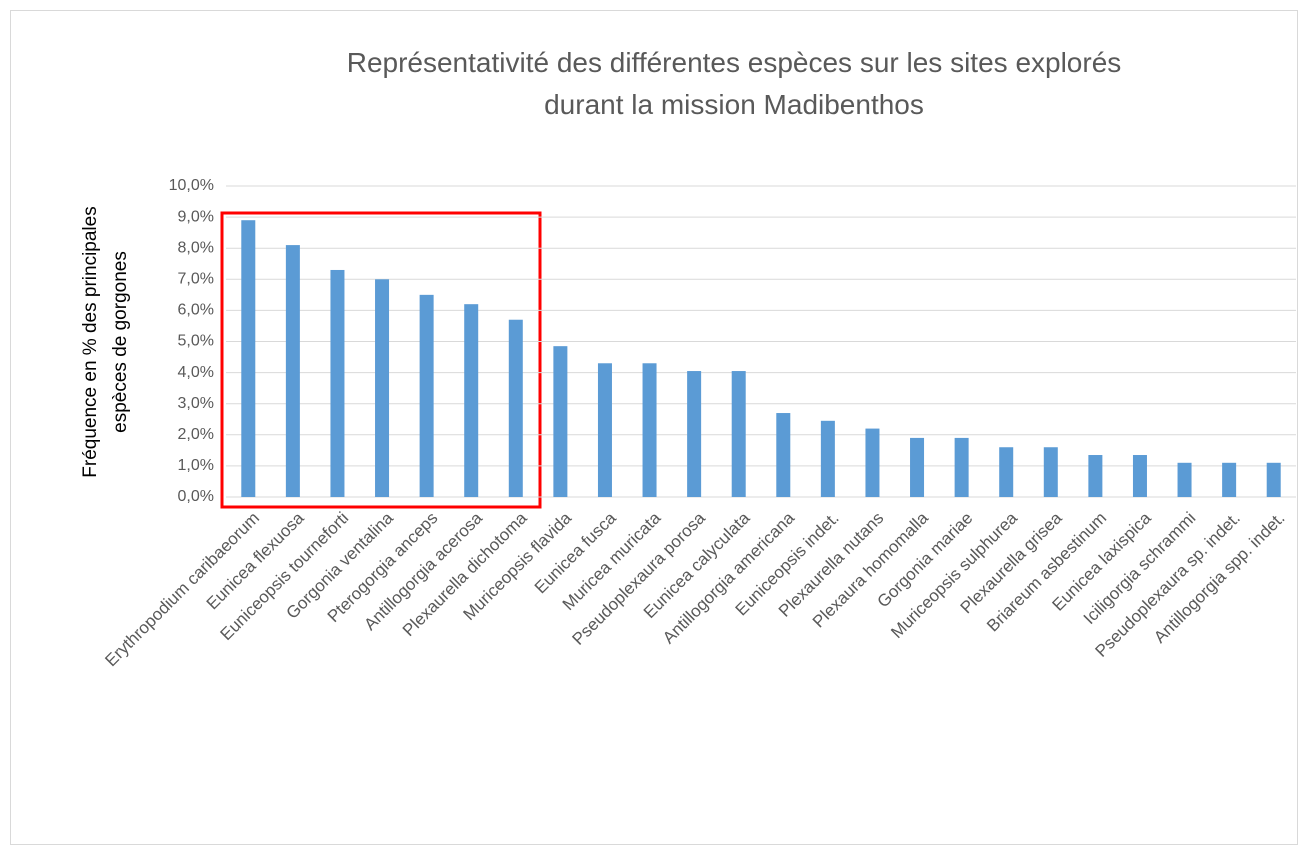 This screenshot has height=845, width=1298. What do you see at coordinates (196, 465) in the screenshot?
I see `y-tick-label: 1,0%` at bounding box center [196, 465].